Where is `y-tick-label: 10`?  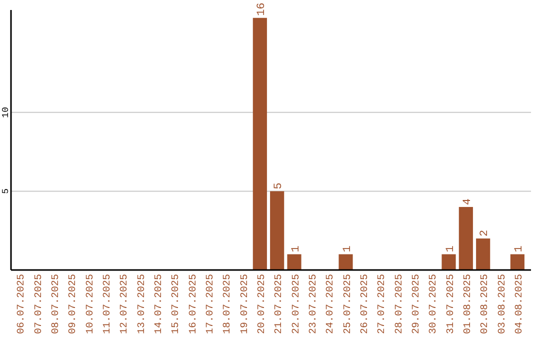
y-tick-label: 10 is located at coordinates (6, 112).